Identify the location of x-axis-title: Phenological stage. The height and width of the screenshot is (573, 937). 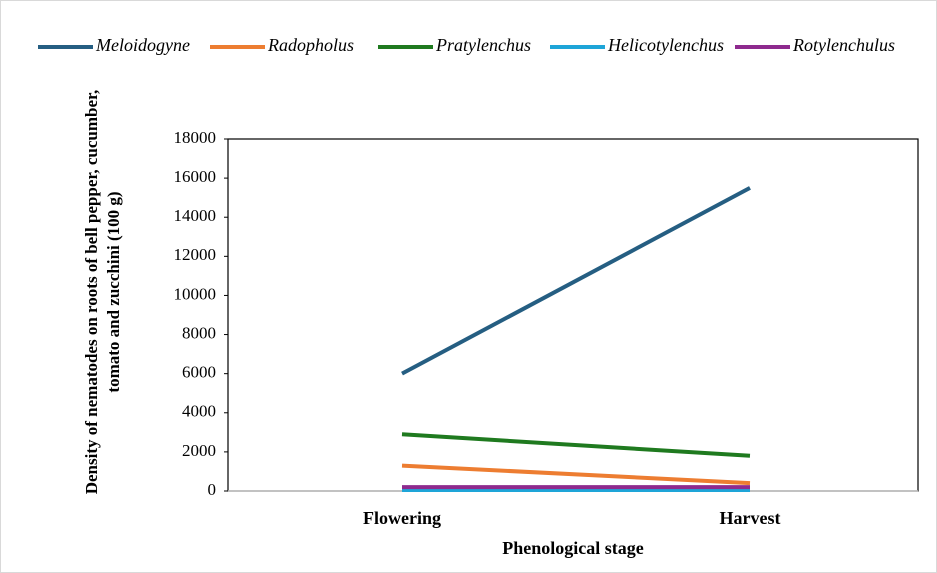
(573, 548).